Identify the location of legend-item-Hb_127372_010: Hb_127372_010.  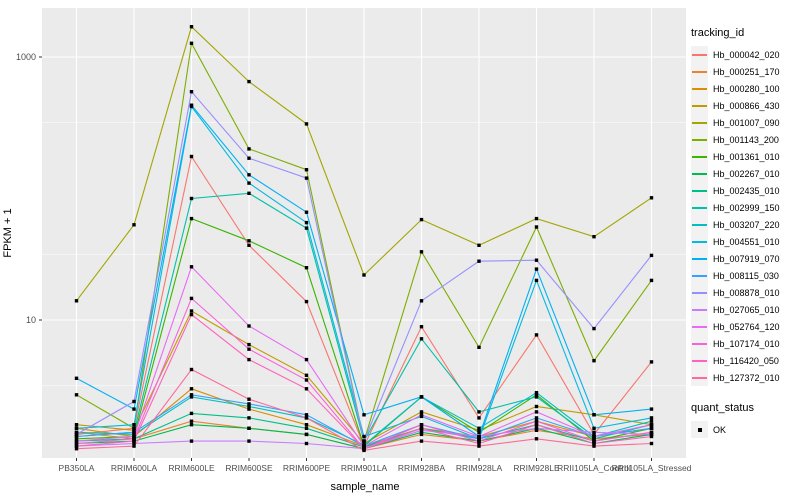
(745, 377).